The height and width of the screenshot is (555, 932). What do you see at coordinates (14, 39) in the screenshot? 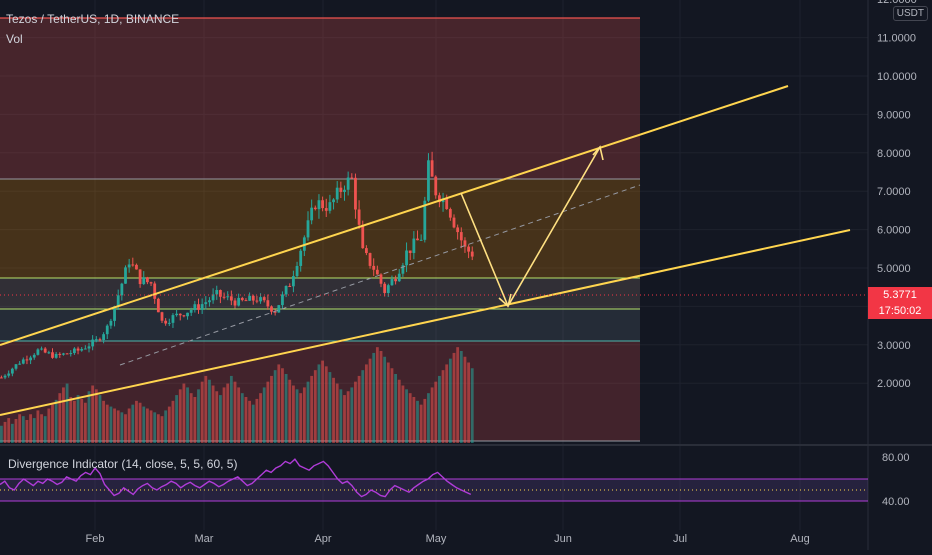
I see `volume-legend: Vol` at bounding box center [14, 39].